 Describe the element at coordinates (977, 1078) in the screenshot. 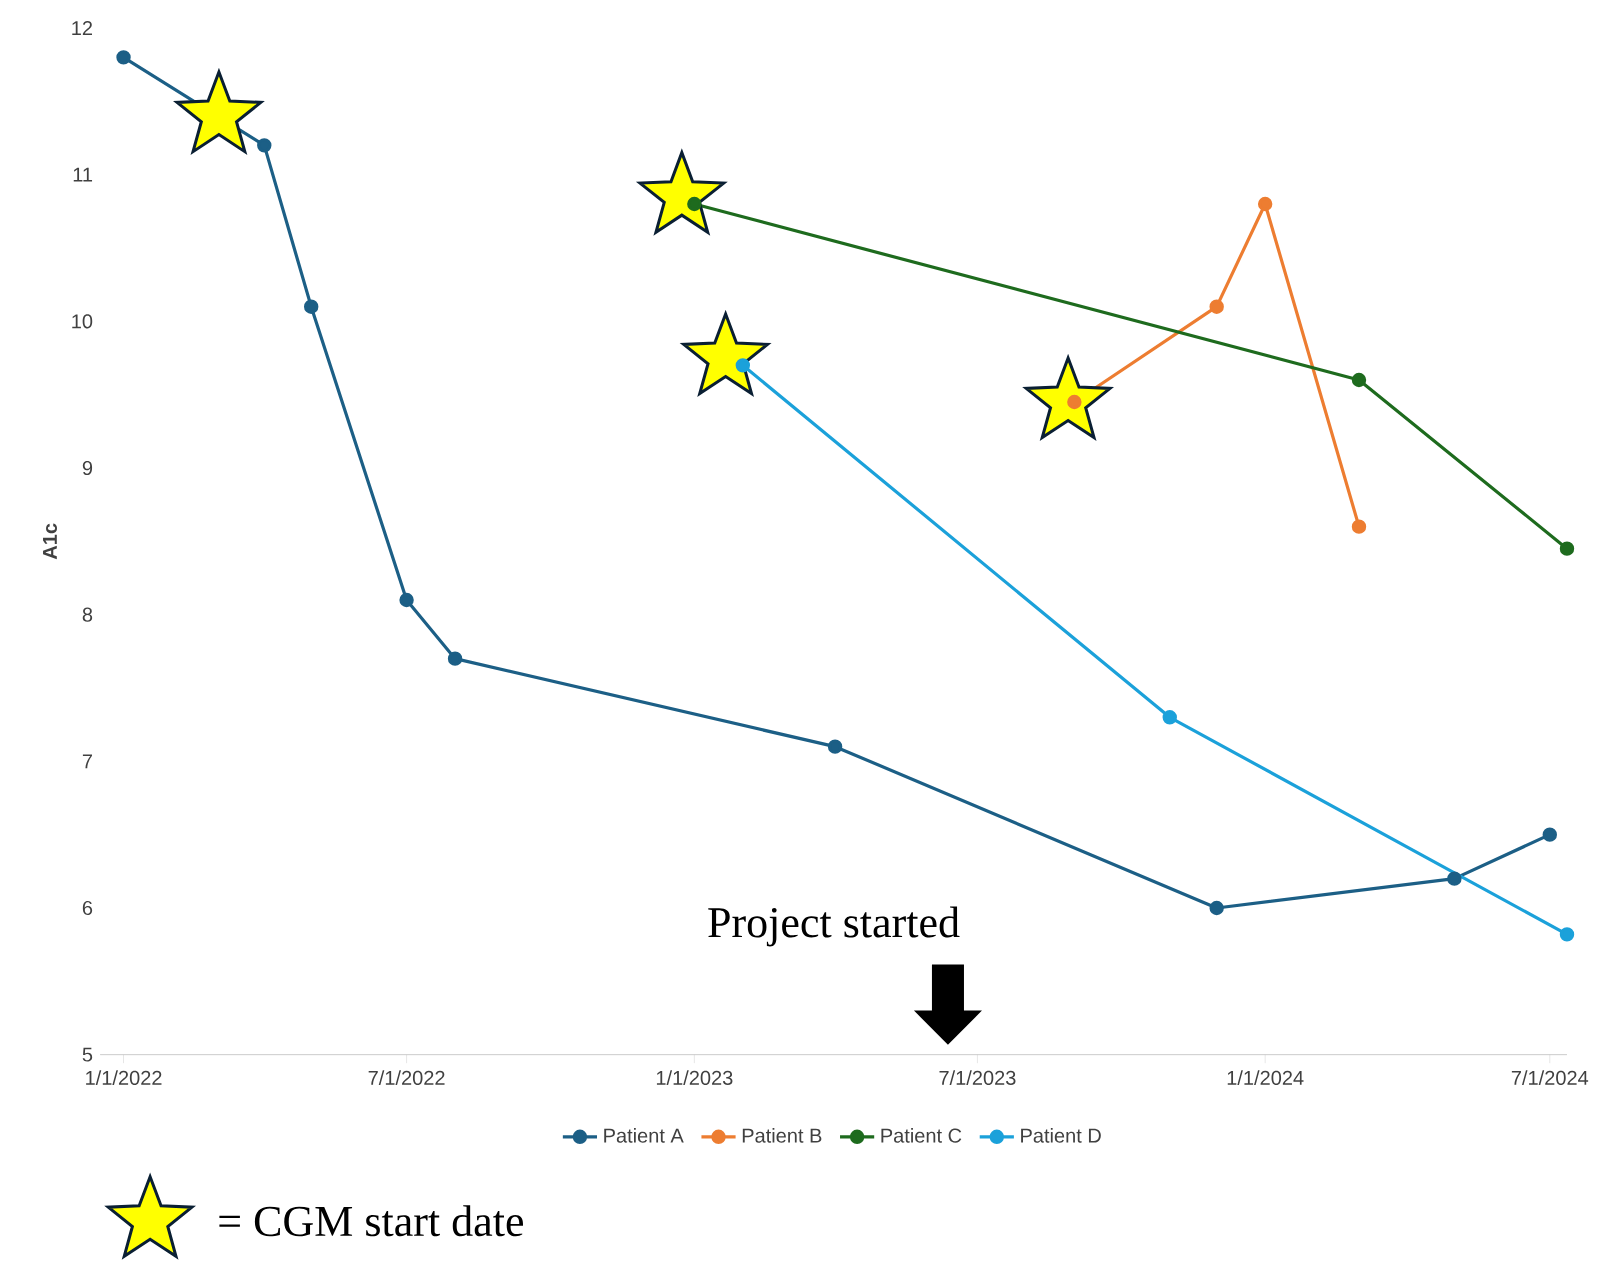

I see `x-tick-label: 7/1/2023` at that location.